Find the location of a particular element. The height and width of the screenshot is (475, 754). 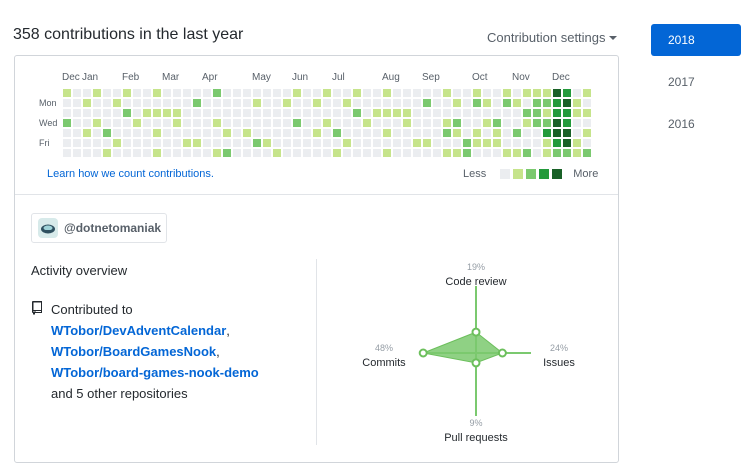

repo-link: WTobor/DevAdventCalendar is located at coordinates (139, 330).